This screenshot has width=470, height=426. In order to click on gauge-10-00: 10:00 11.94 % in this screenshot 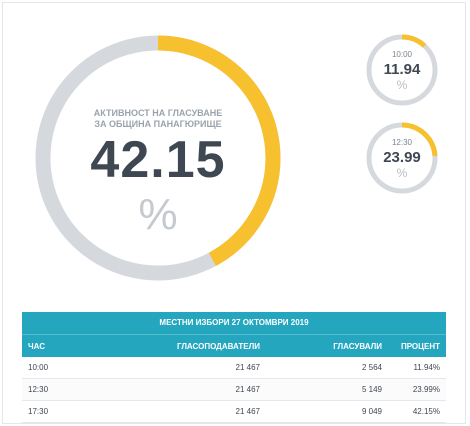, I will do `click(402, 70)`.